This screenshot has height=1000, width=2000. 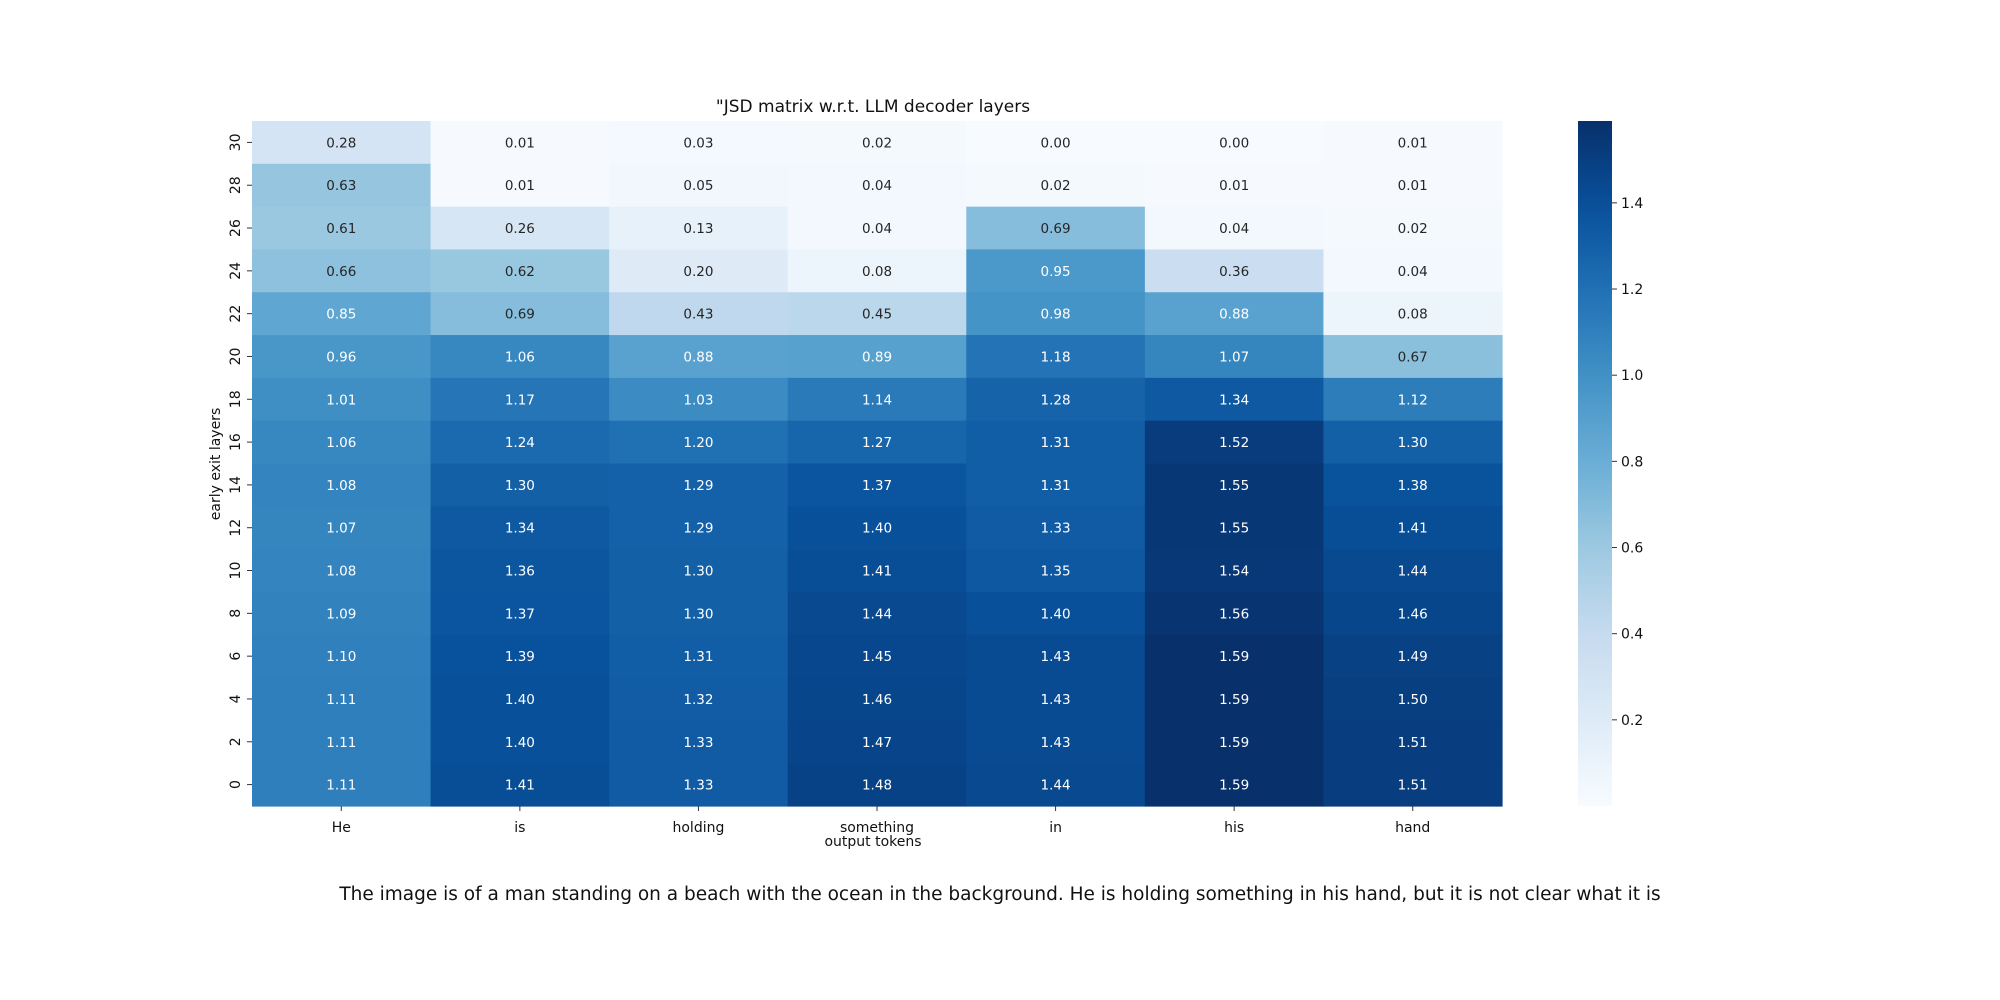 What do you see at coordinates (877, 315) in the screenshot?
I see `cell-value-label: 0.45` at bounding box center [877, 315].